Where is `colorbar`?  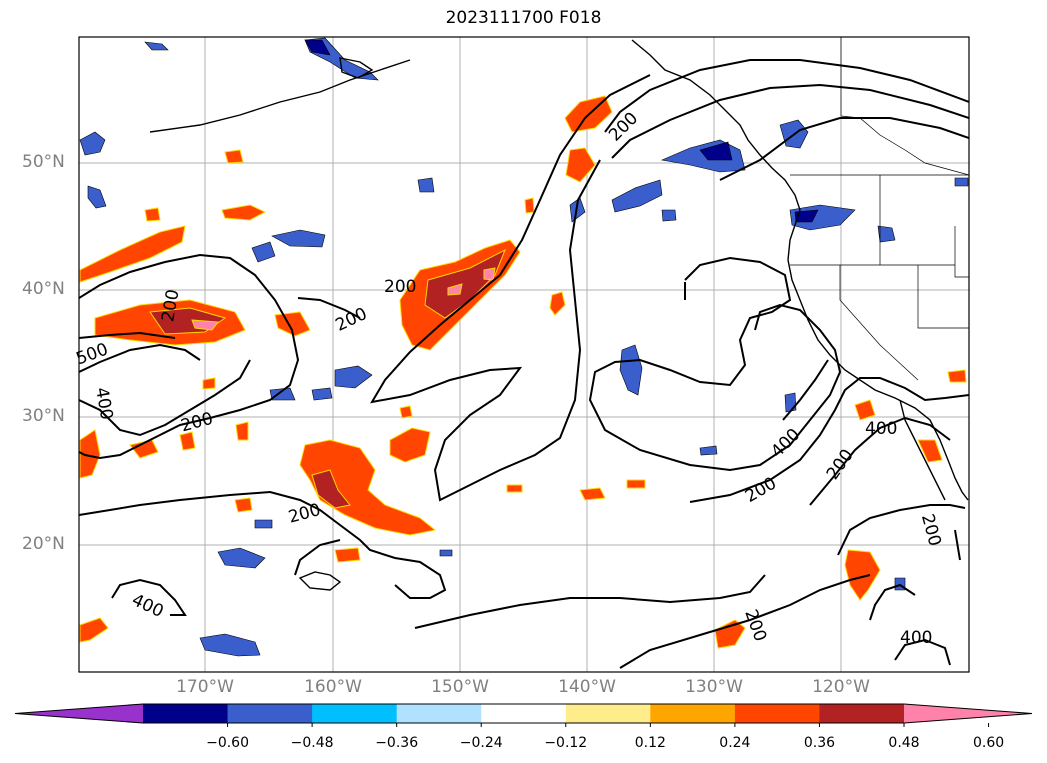 colorbar is located at coordinates (523, 715).